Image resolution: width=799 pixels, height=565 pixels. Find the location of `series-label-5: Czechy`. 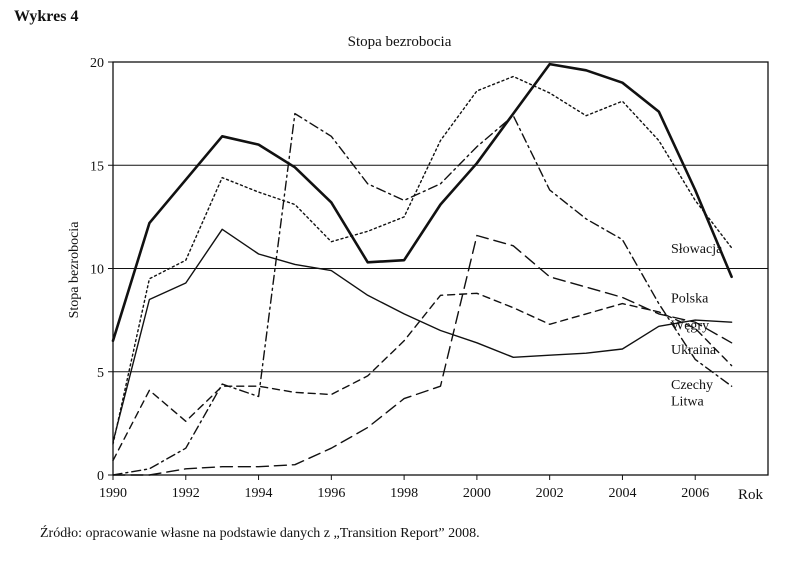

series-label-5: Czechy is located at coordinates (692, 385).